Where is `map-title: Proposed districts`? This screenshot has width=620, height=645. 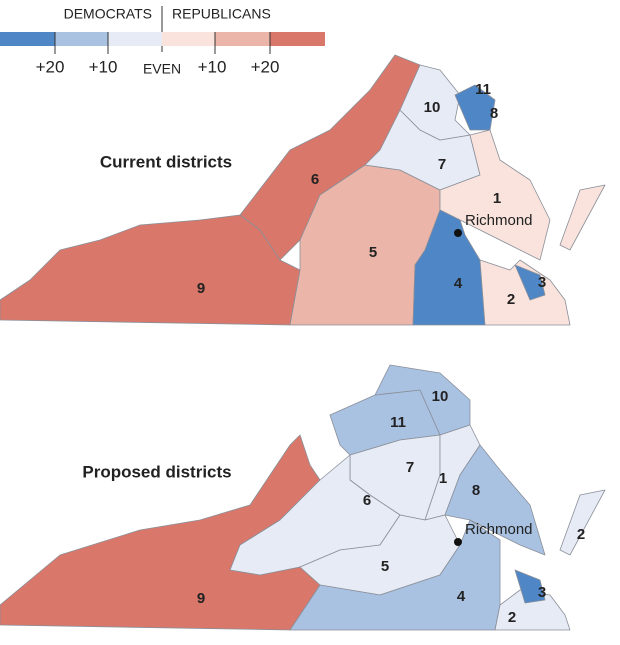 map-title: Proposed districts is located at coordinates (156, 471).